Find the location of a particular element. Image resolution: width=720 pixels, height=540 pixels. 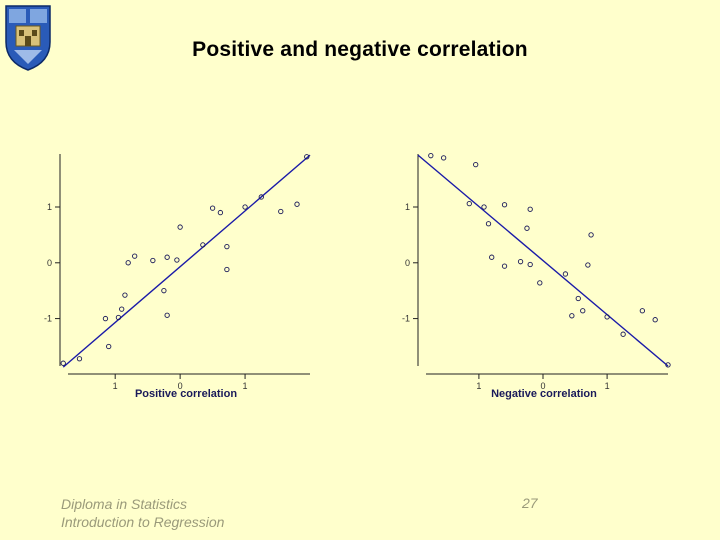

slide-title: Positive and negative correlation is located at coordinates (360, 49).